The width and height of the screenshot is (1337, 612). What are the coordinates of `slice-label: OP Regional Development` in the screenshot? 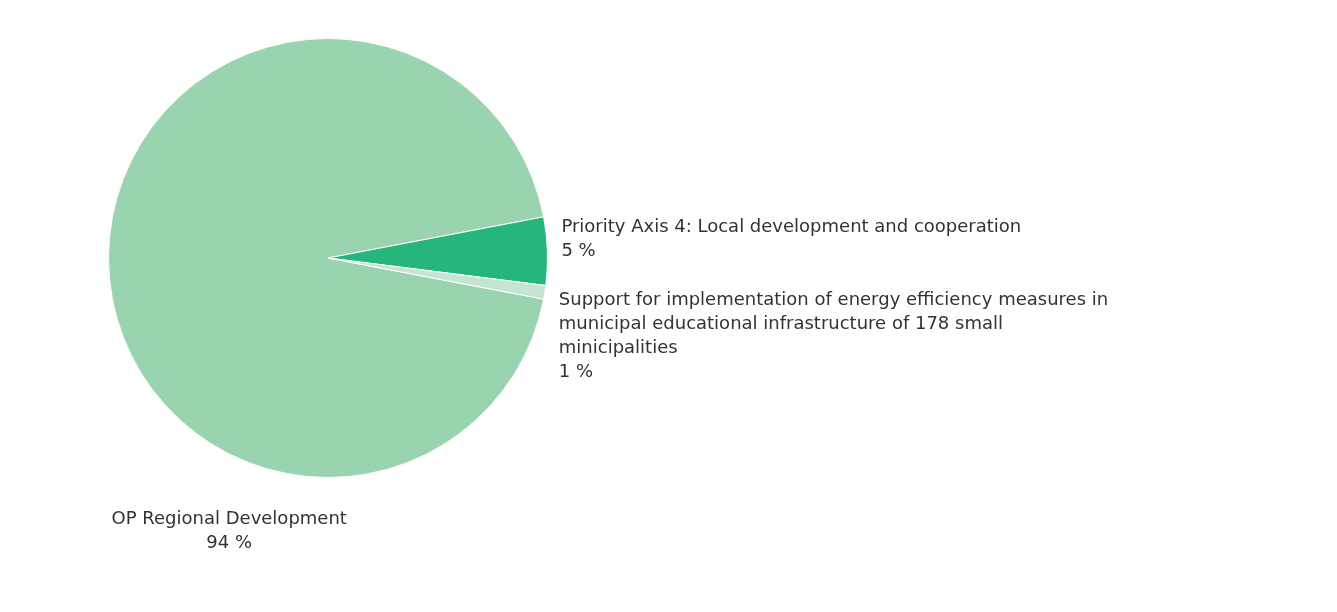 It's located at (229, 518).